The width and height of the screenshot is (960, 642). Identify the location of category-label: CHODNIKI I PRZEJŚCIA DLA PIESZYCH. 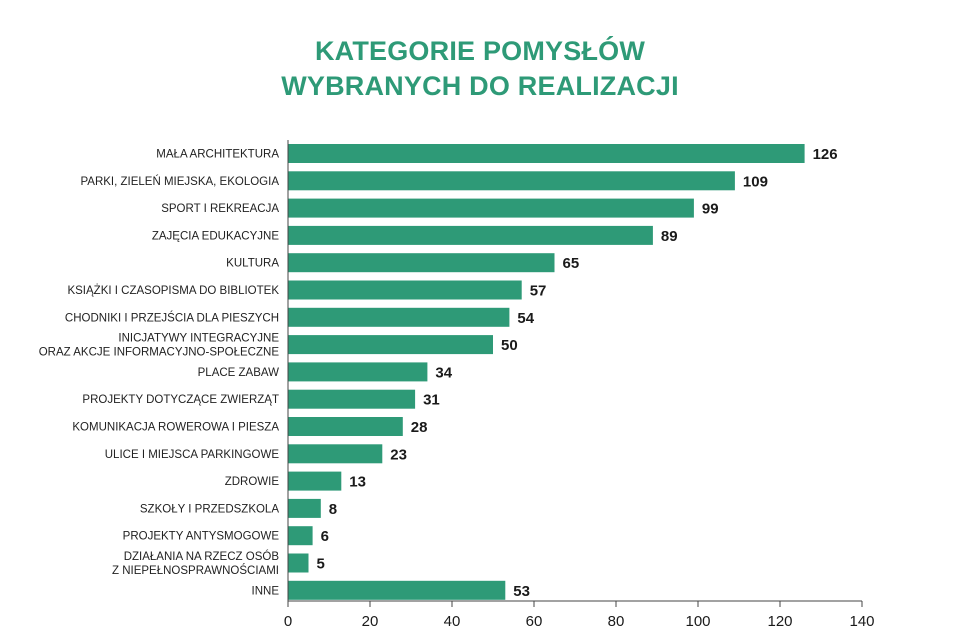
(172, 317).